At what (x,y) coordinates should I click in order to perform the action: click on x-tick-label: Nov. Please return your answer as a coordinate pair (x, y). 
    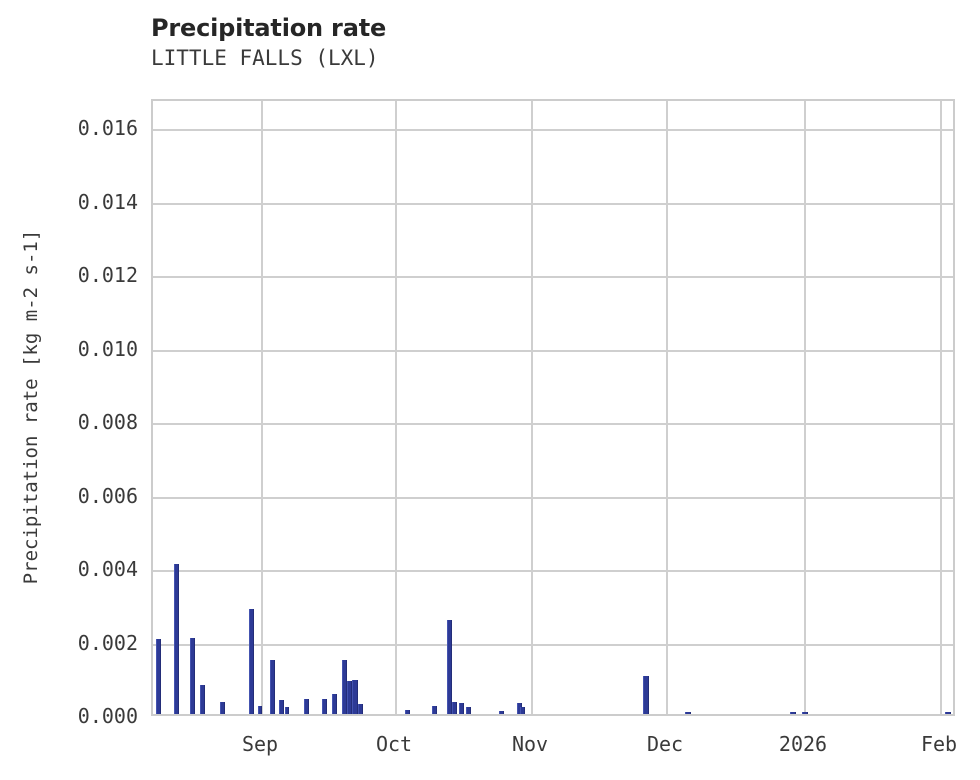
    Looking at the image, I should click on (530, 744).